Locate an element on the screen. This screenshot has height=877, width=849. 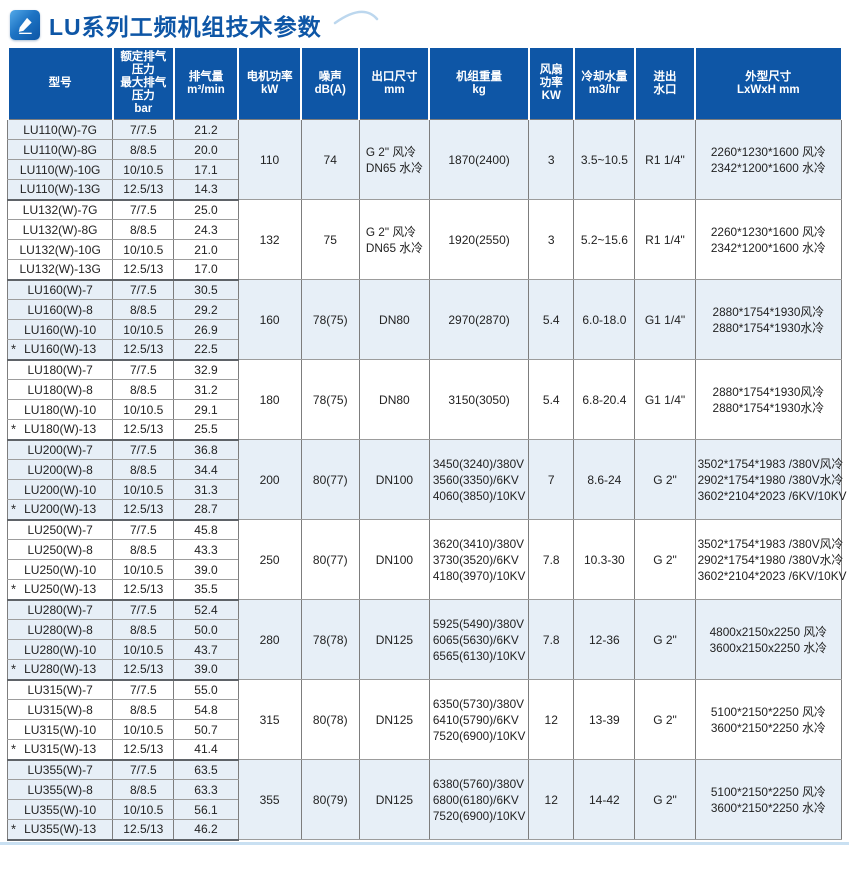
volume-cell: 29.1 is located at coordinates (206, 409).